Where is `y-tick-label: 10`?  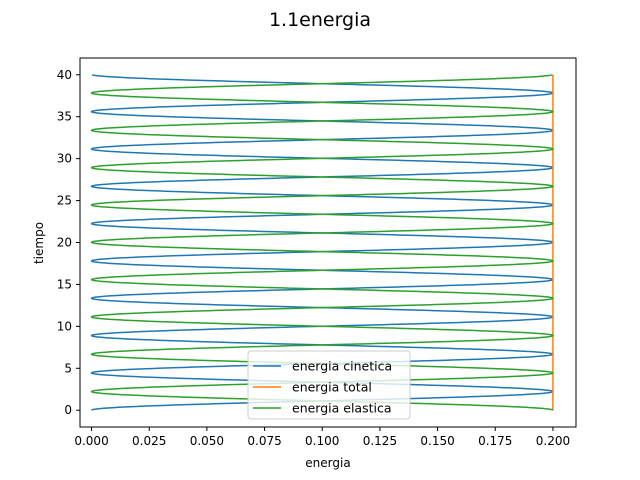
y-tick-label: 10 is located at coordinates (64, 326).